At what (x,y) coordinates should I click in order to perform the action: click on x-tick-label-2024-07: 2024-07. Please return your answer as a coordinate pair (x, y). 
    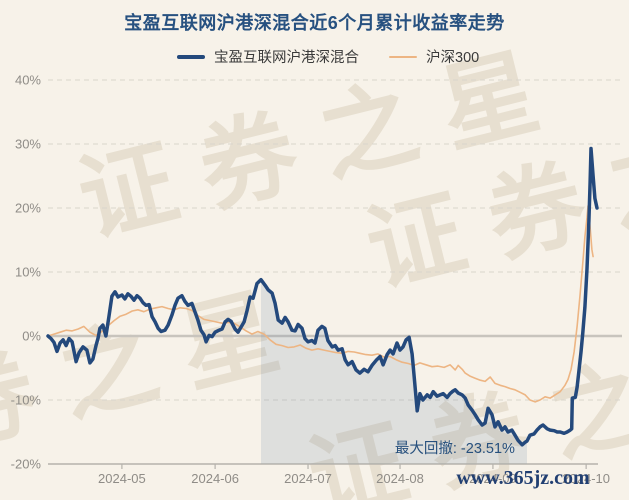
    Looking at the image, I should click on (308, 478).